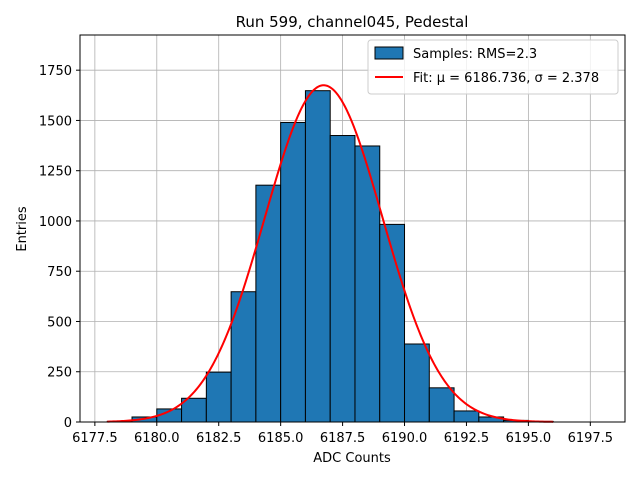 Image resolution: width=640 pixels, height=480 pixels. I want to click on legend-box, so click(493, 67).